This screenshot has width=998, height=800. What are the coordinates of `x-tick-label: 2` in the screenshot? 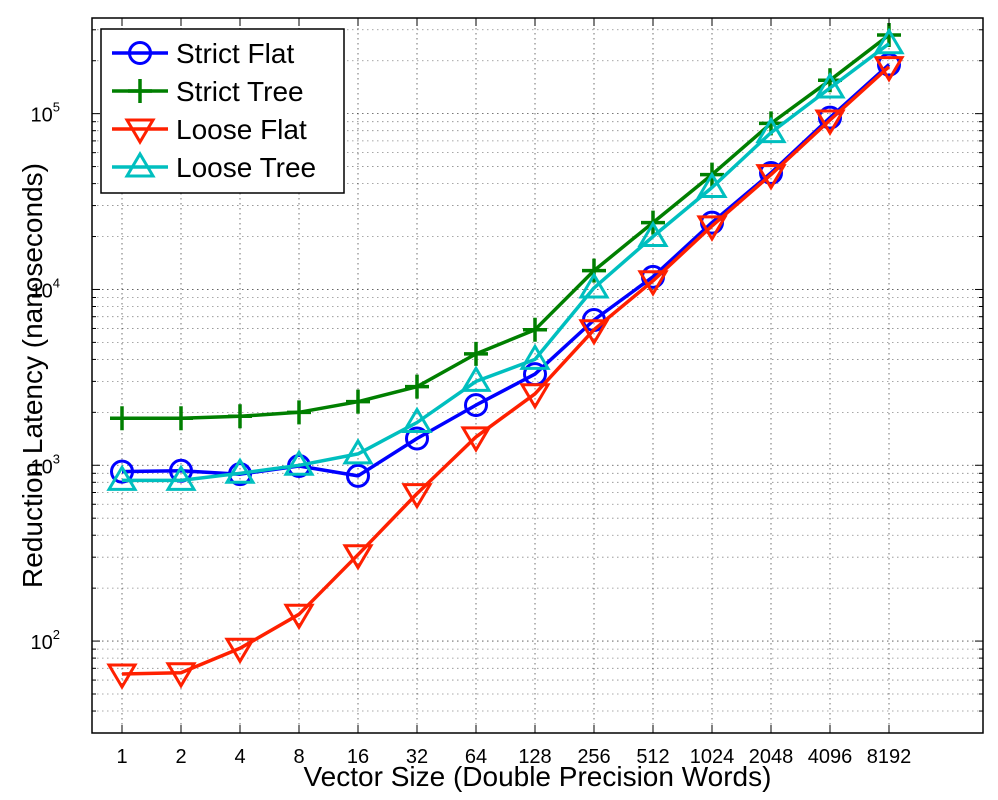 It's located at (180, 757).